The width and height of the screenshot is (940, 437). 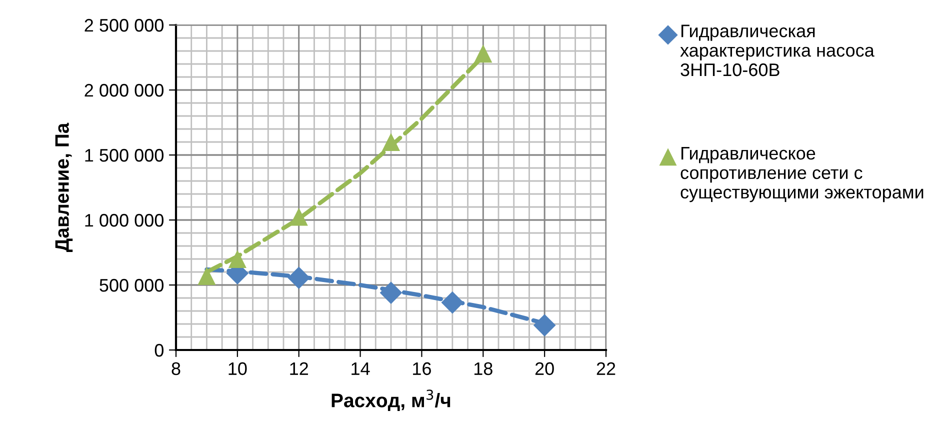 I want to click on x-tick-label: 8, so click(x=176, y=369).